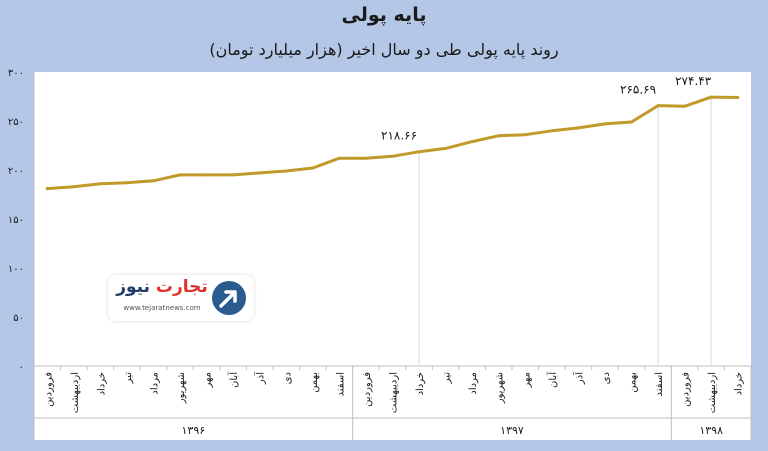  I want to click on data-label: ۲۶۵.۶۹, so click(638, 90).